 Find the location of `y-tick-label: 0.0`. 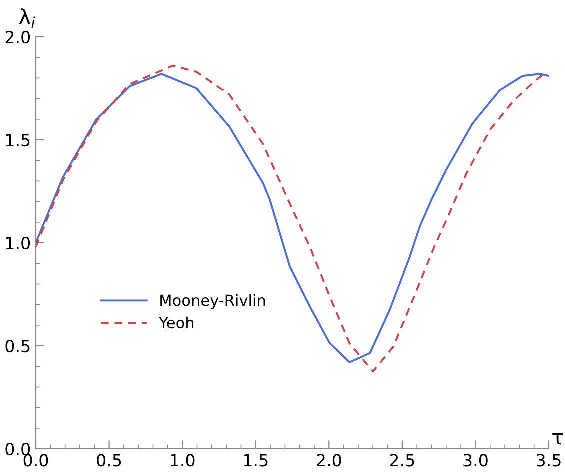

y-tick-label: 0.0 is located at coordinates (18, 449).